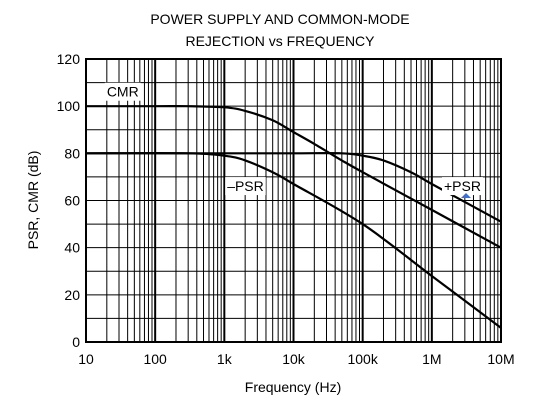 The height and width of the screenshot is (403, 545). I want to click on small-arrow-marker, so click(466, 195).